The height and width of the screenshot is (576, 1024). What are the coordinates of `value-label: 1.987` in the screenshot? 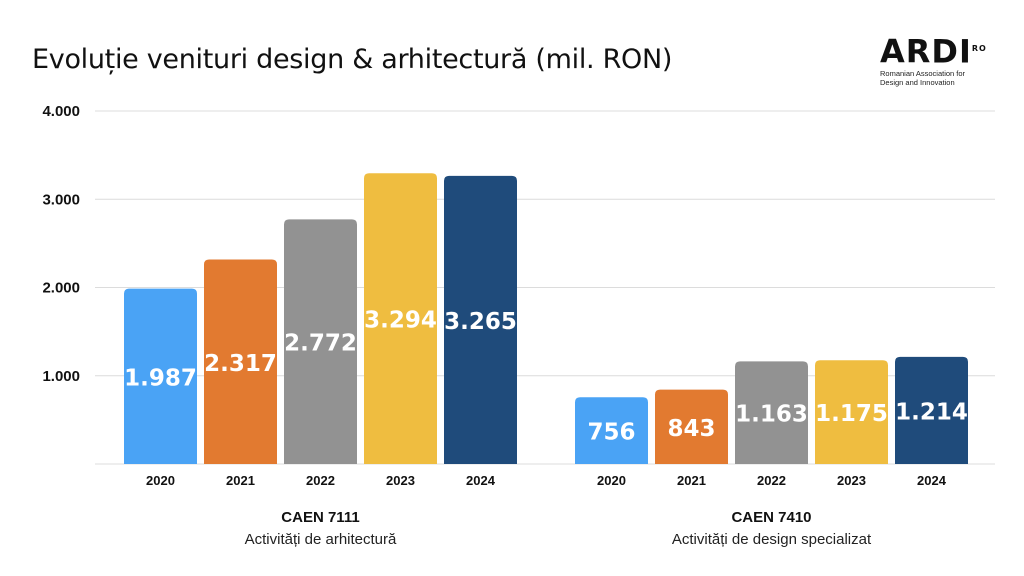 It's located at (160, 378).